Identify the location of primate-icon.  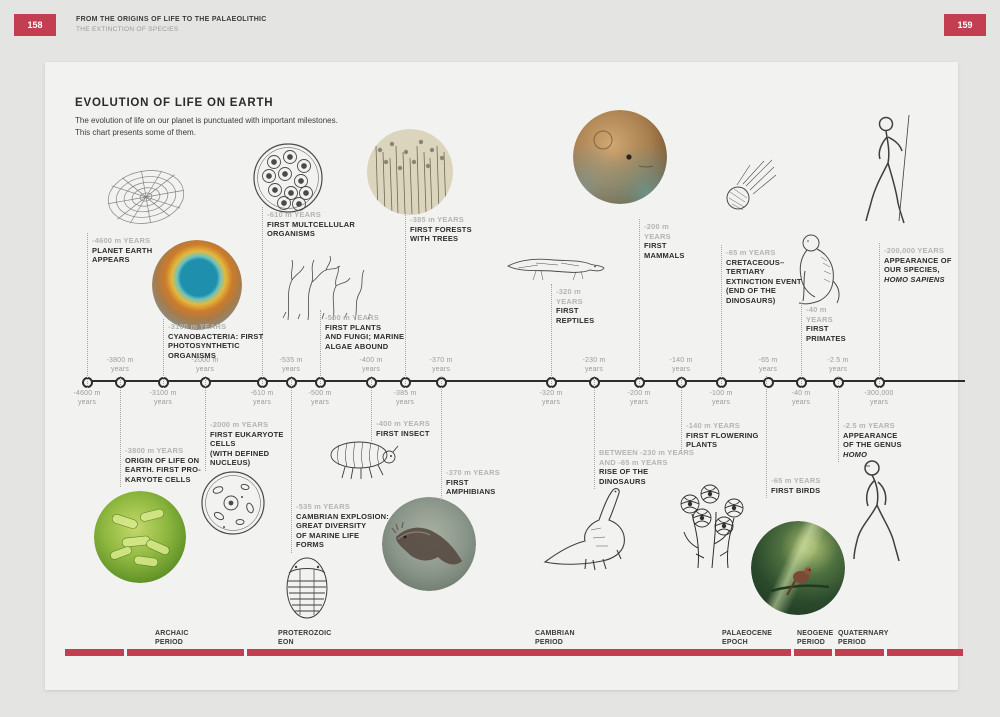
(820, 271).